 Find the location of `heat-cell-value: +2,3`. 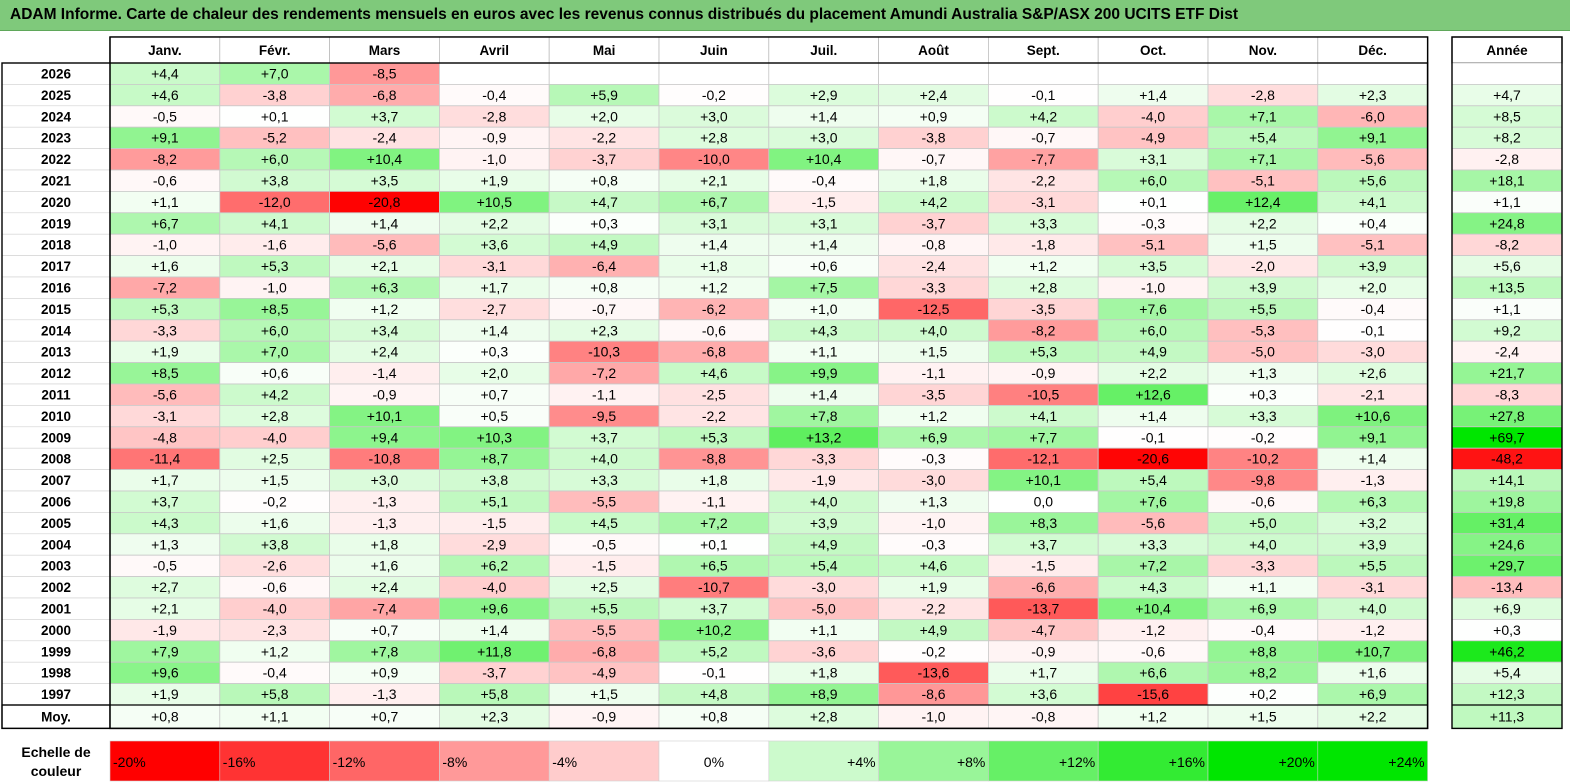

heat-cell-value: +2,3 is located at coordinates (1373, 95).